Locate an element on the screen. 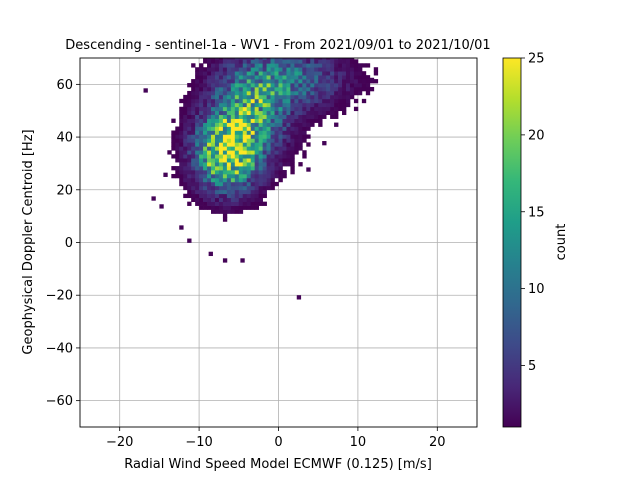  x-tick-label: −10 is located at coordinates (198, 442).